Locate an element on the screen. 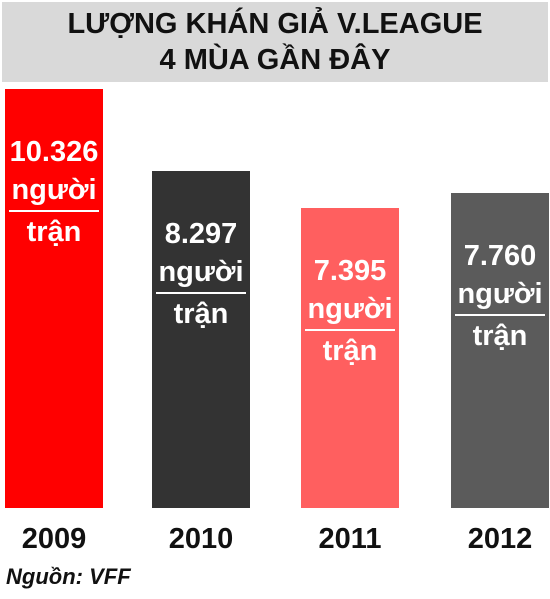  bar-group: 7.395 người trận is located at coordinates (350, 358).